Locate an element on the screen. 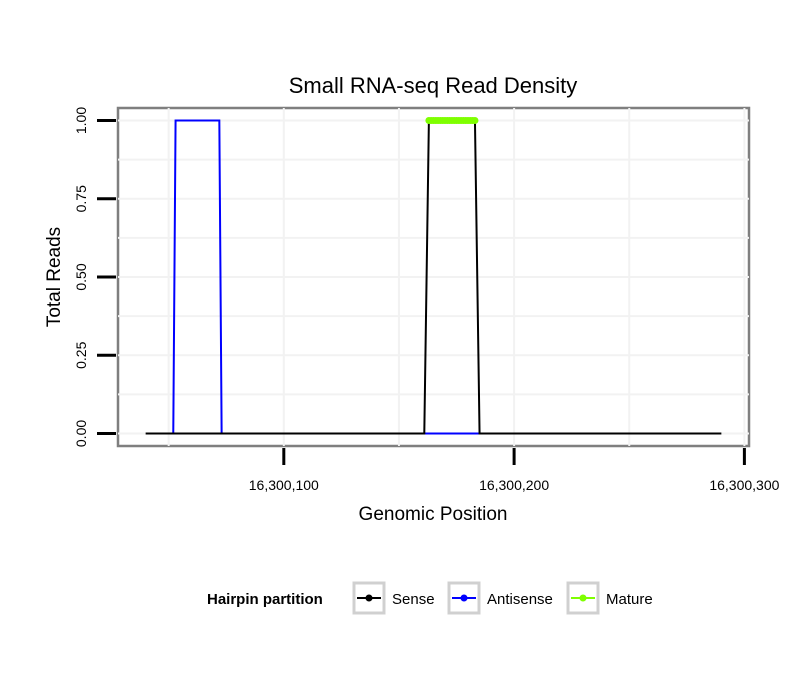 This screenshot has width=810, height=690. legend-item-sense: Sense is located at coordinates (393, 598).